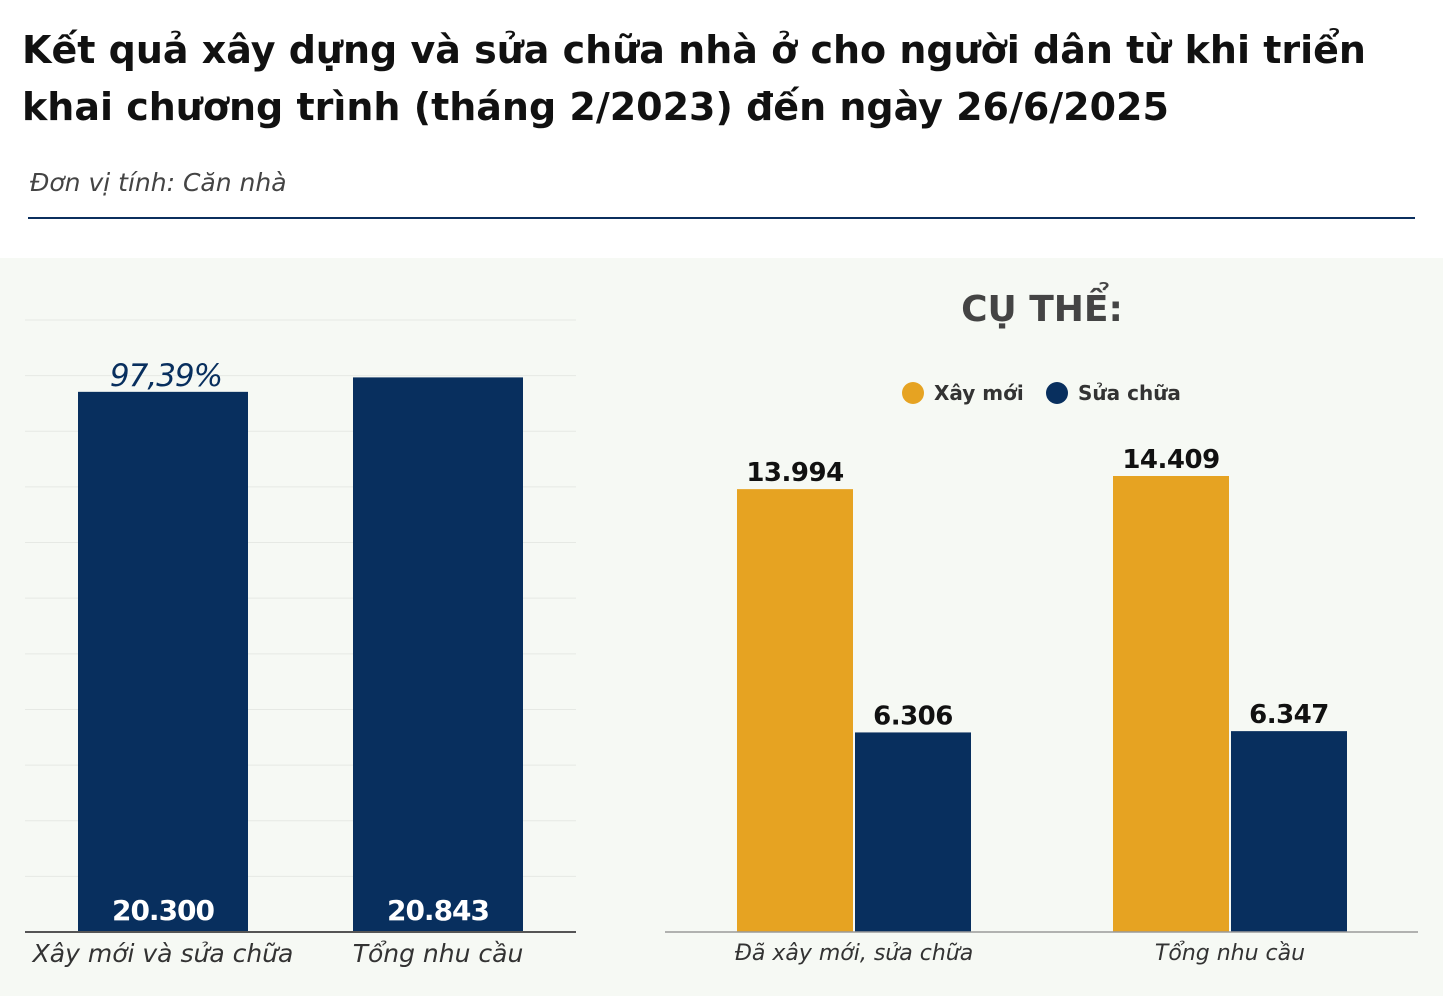 The image size is (1443, 996). Describe the element at coordinates (1129, 393) in the screenshot. I see `legend-label: Sửa chữa` at that location.